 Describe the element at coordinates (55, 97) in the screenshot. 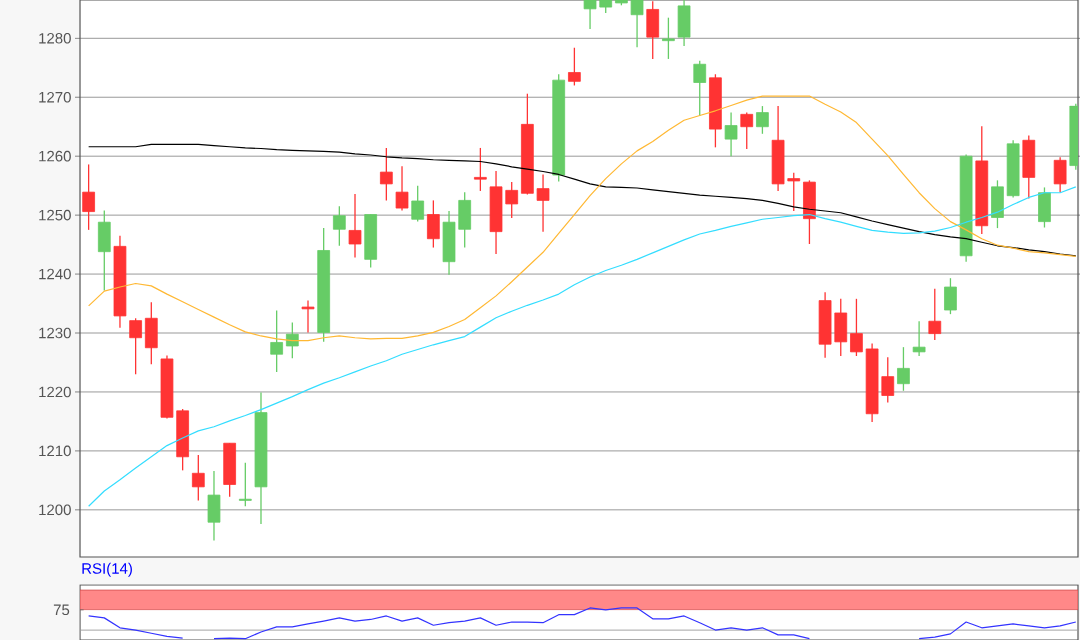

I see `y-tick-label: 1270` at that location.